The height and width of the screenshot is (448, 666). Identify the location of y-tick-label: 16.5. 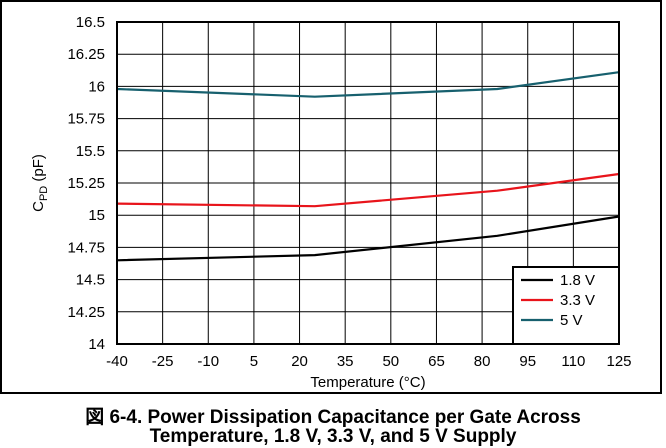
(90, 22).